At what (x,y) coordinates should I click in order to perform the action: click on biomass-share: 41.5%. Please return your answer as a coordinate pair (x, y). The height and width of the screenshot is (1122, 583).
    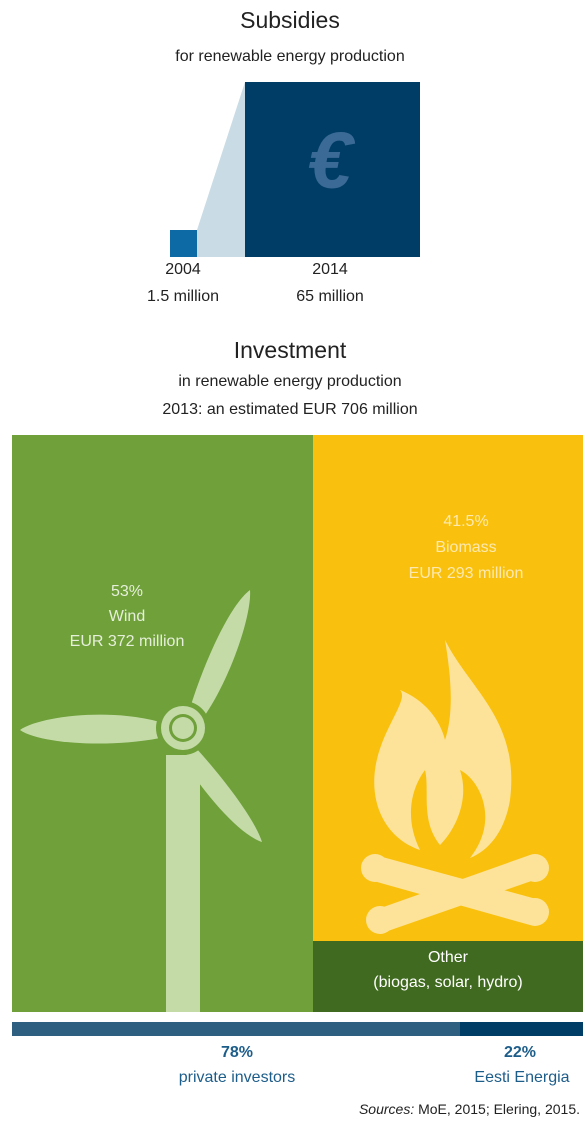
    Looking at the image, I should click on (465, 521).